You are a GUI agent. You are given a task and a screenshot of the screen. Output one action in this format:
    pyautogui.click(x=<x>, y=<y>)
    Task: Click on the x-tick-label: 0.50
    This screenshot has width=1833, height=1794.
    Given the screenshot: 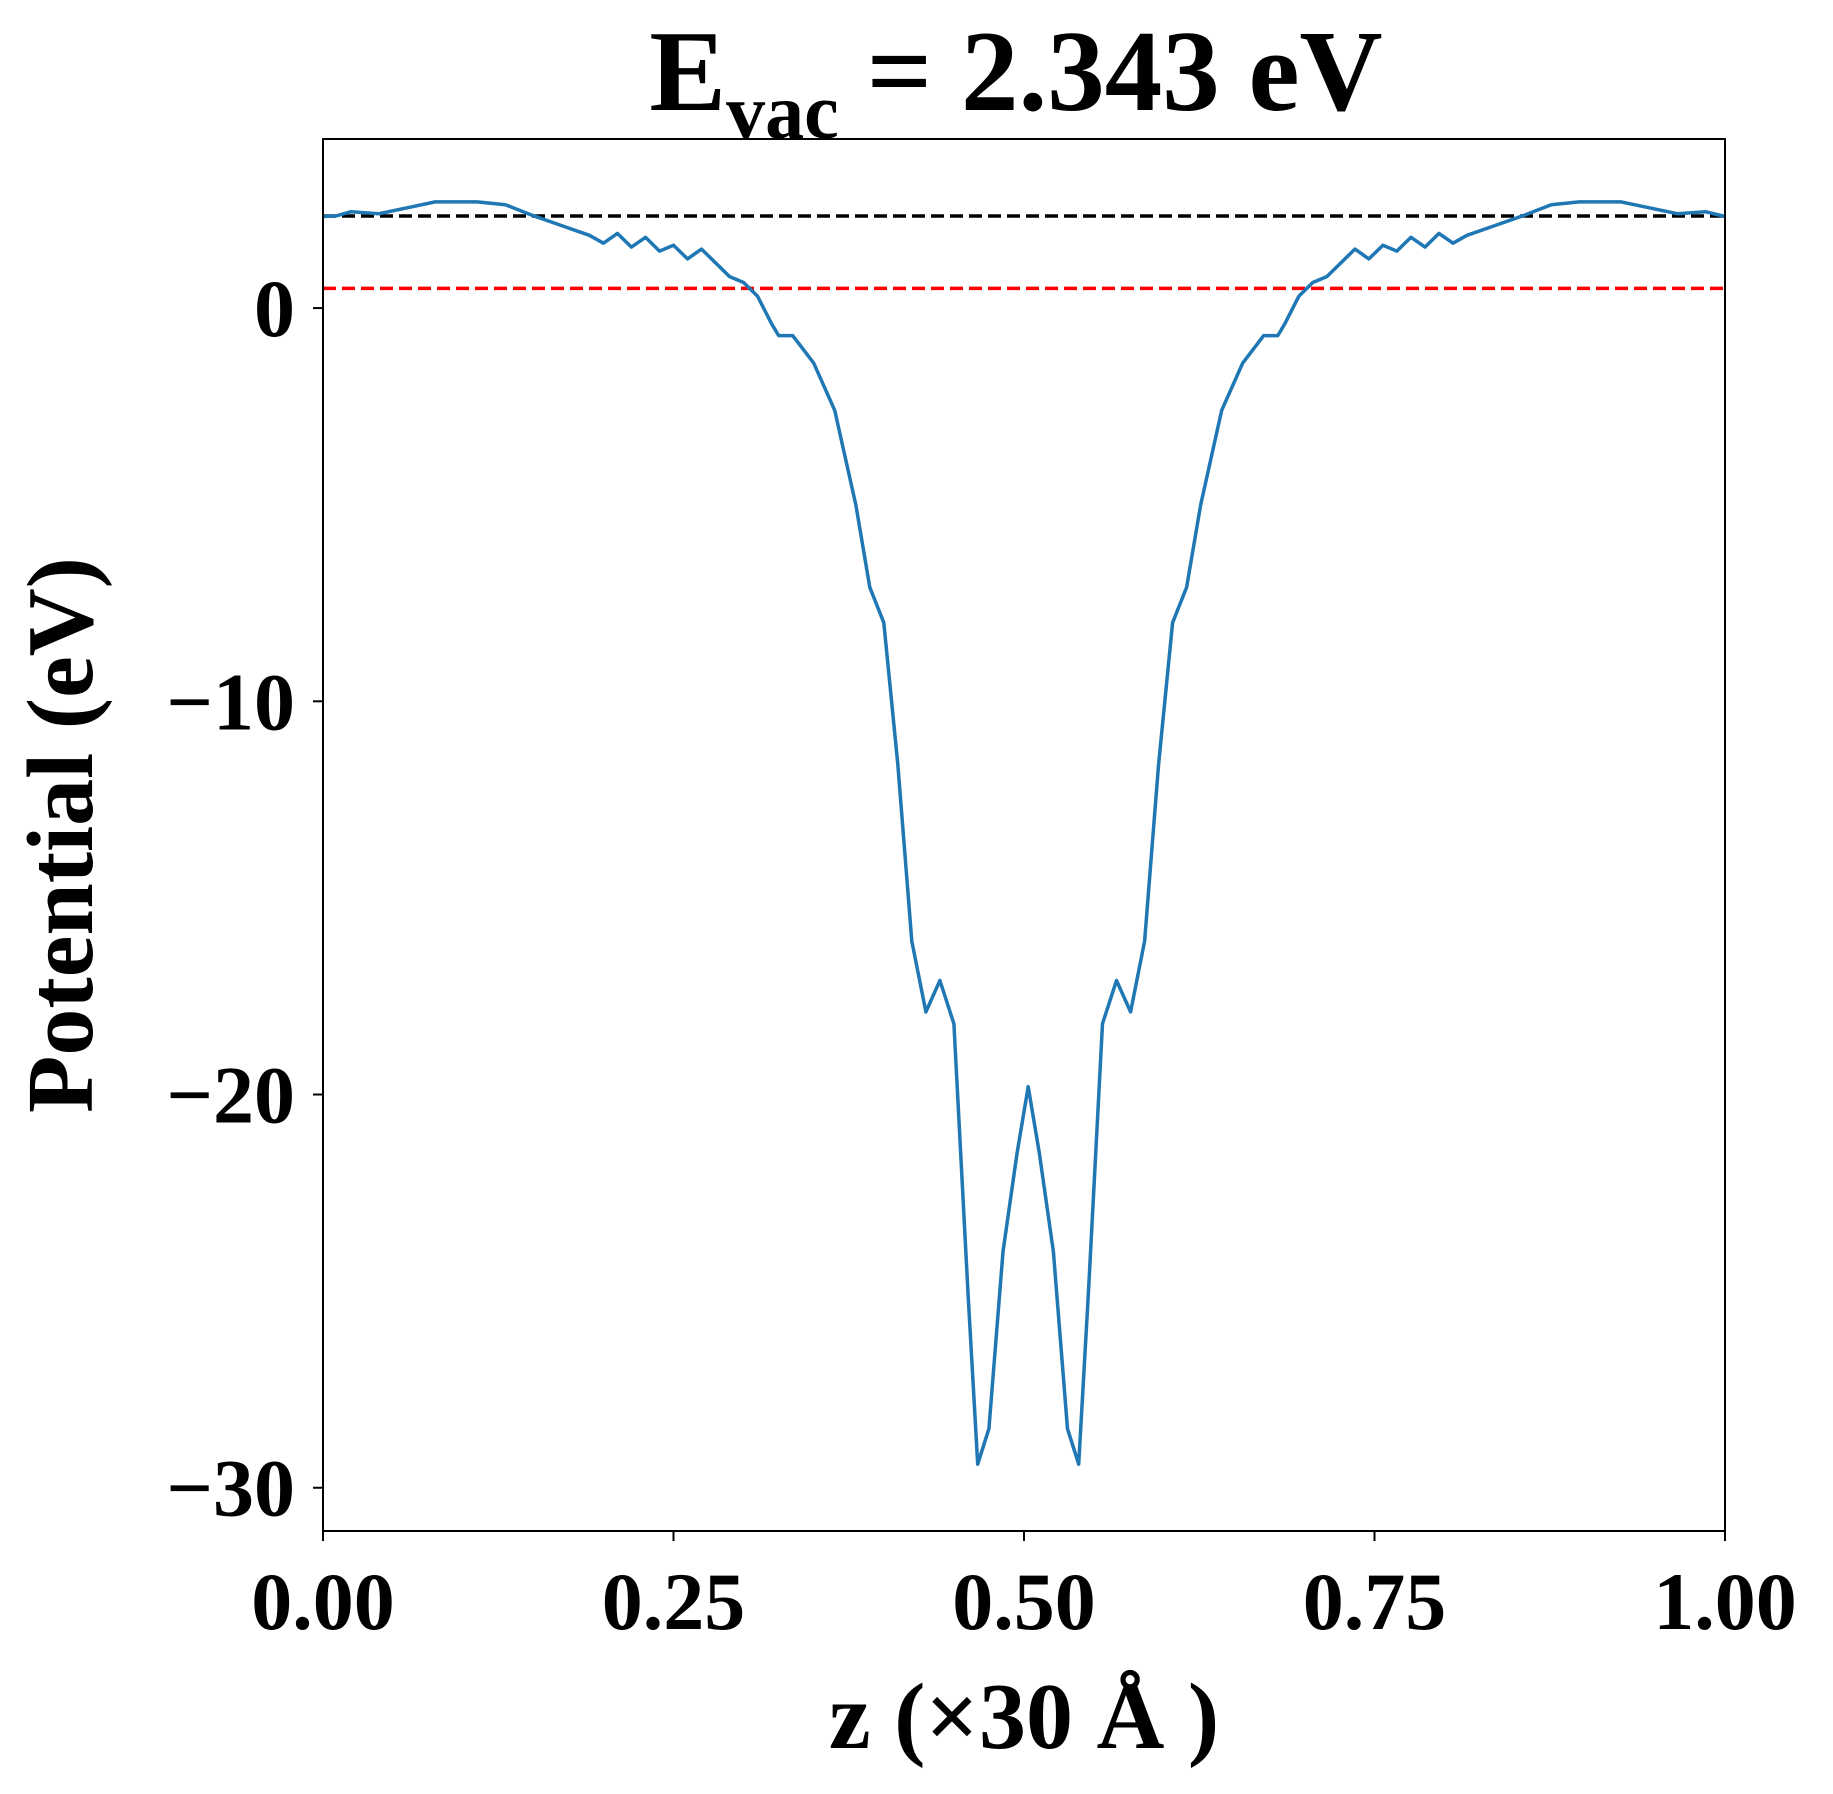 What is the action you would take?
    pyautogui.click(x=1024, y=1601)
    